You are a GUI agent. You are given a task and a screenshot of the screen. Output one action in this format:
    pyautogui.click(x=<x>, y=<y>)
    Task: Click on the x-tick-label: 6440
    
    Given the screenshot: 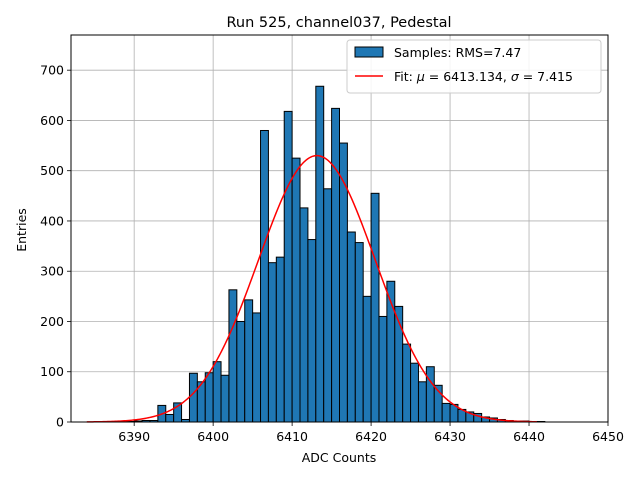 What is the action you would take?
    pyautogui.click(x=529, y=436)
    